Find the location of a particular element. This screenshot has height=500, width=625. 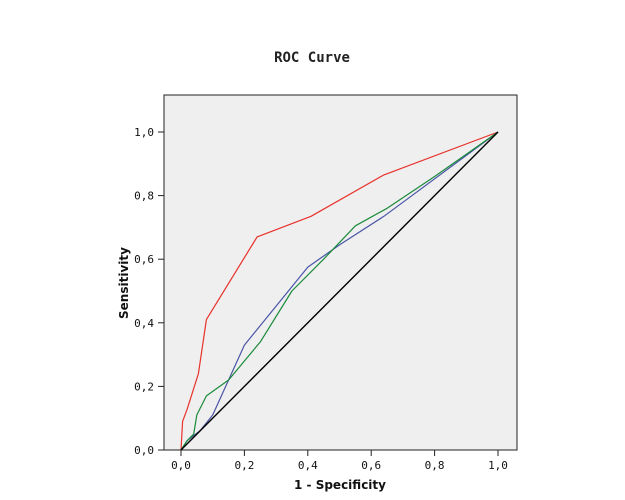

x-axis: 0,0 0,2 0,4 0,6 0,8 1,0 is located at coordinates (339, 461).